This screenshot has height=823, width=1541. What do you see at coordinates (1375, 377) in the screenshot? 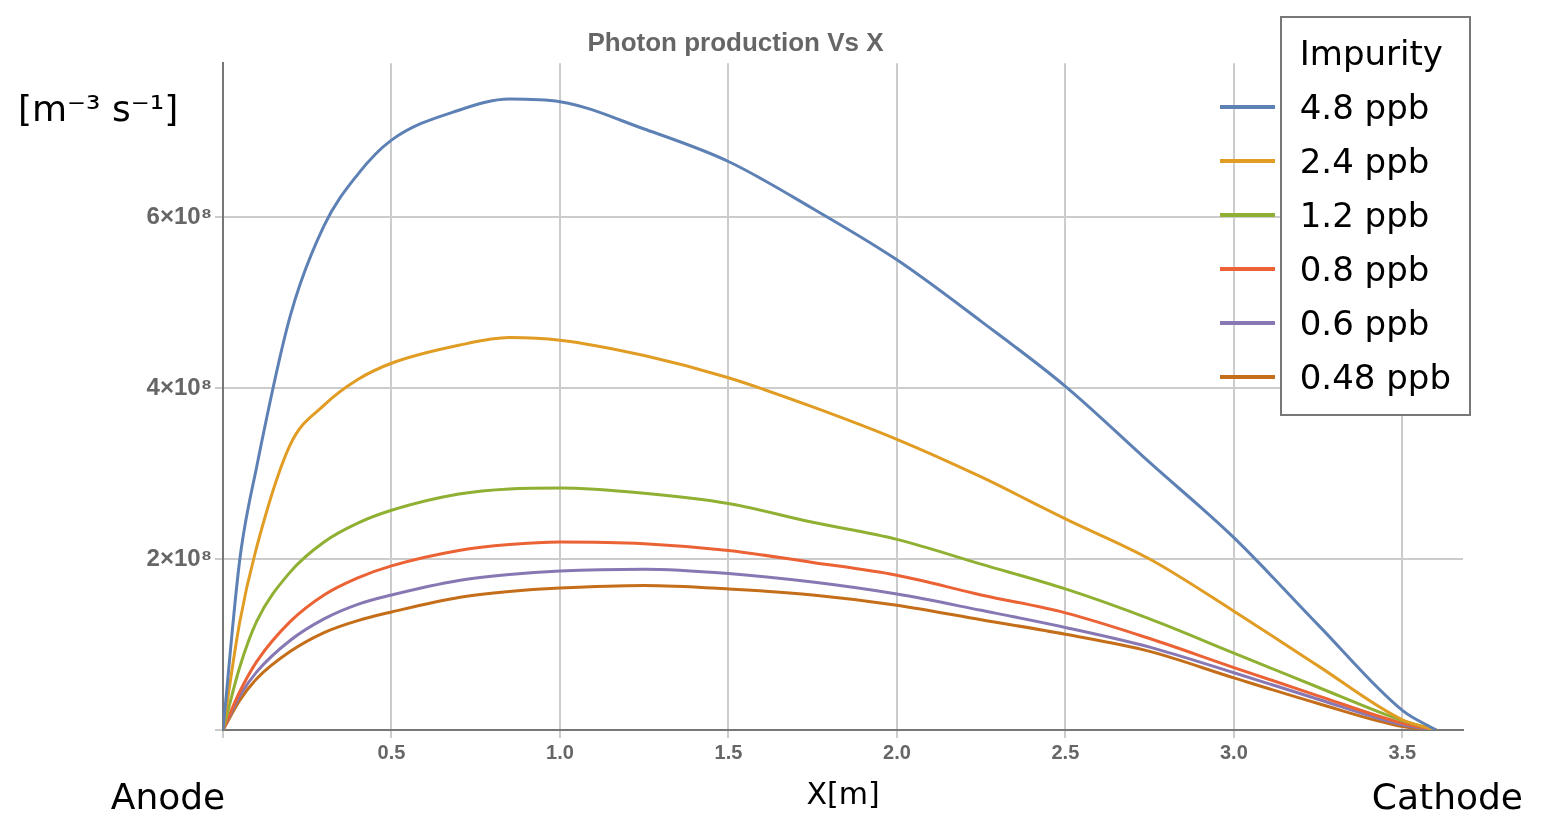
I see `legend-label: 0.48 ppb` at bounding box center [1375, 377].